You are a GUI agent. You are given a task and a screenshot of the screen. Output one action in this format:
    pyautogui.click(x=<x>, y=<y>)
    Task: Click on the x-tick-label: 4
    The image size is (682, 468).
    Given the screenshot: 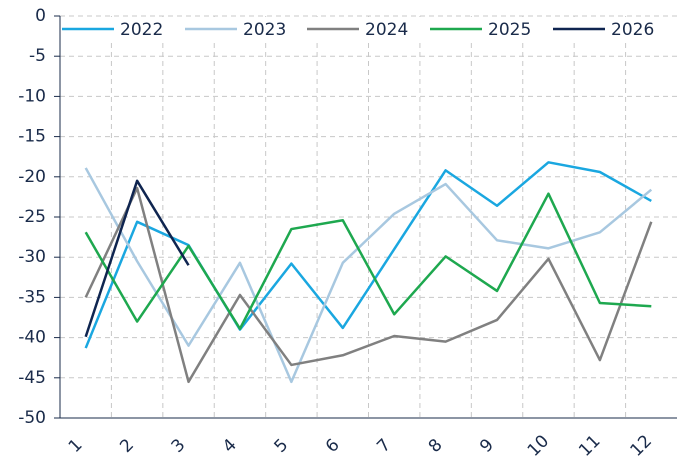 What is the action you would take?
    pyautogui.click(x=230, y=446)
    